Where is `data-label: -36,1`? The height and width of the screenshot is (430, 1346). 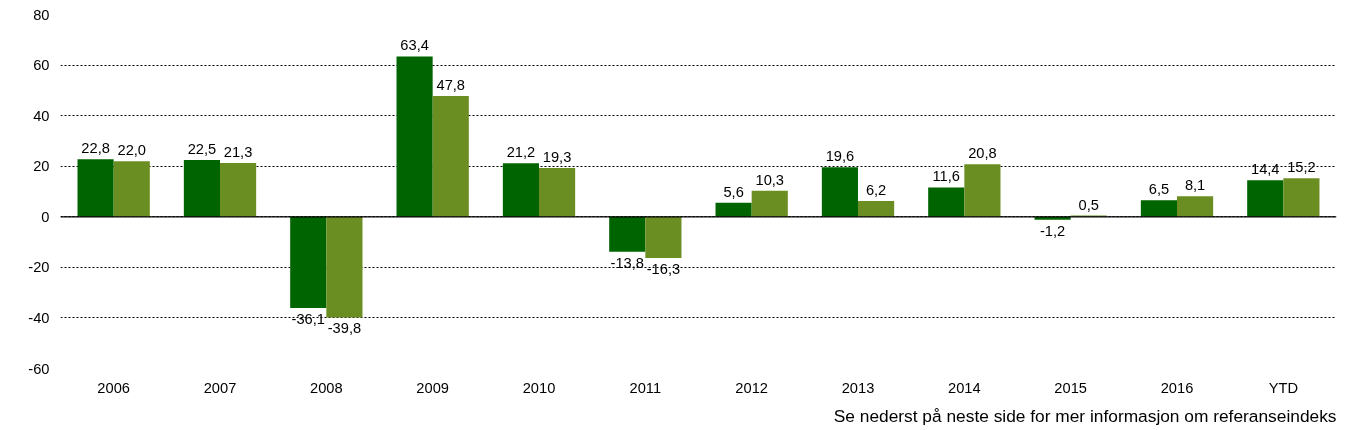 data-label: -36,1 is located at coordinates (308, 319).